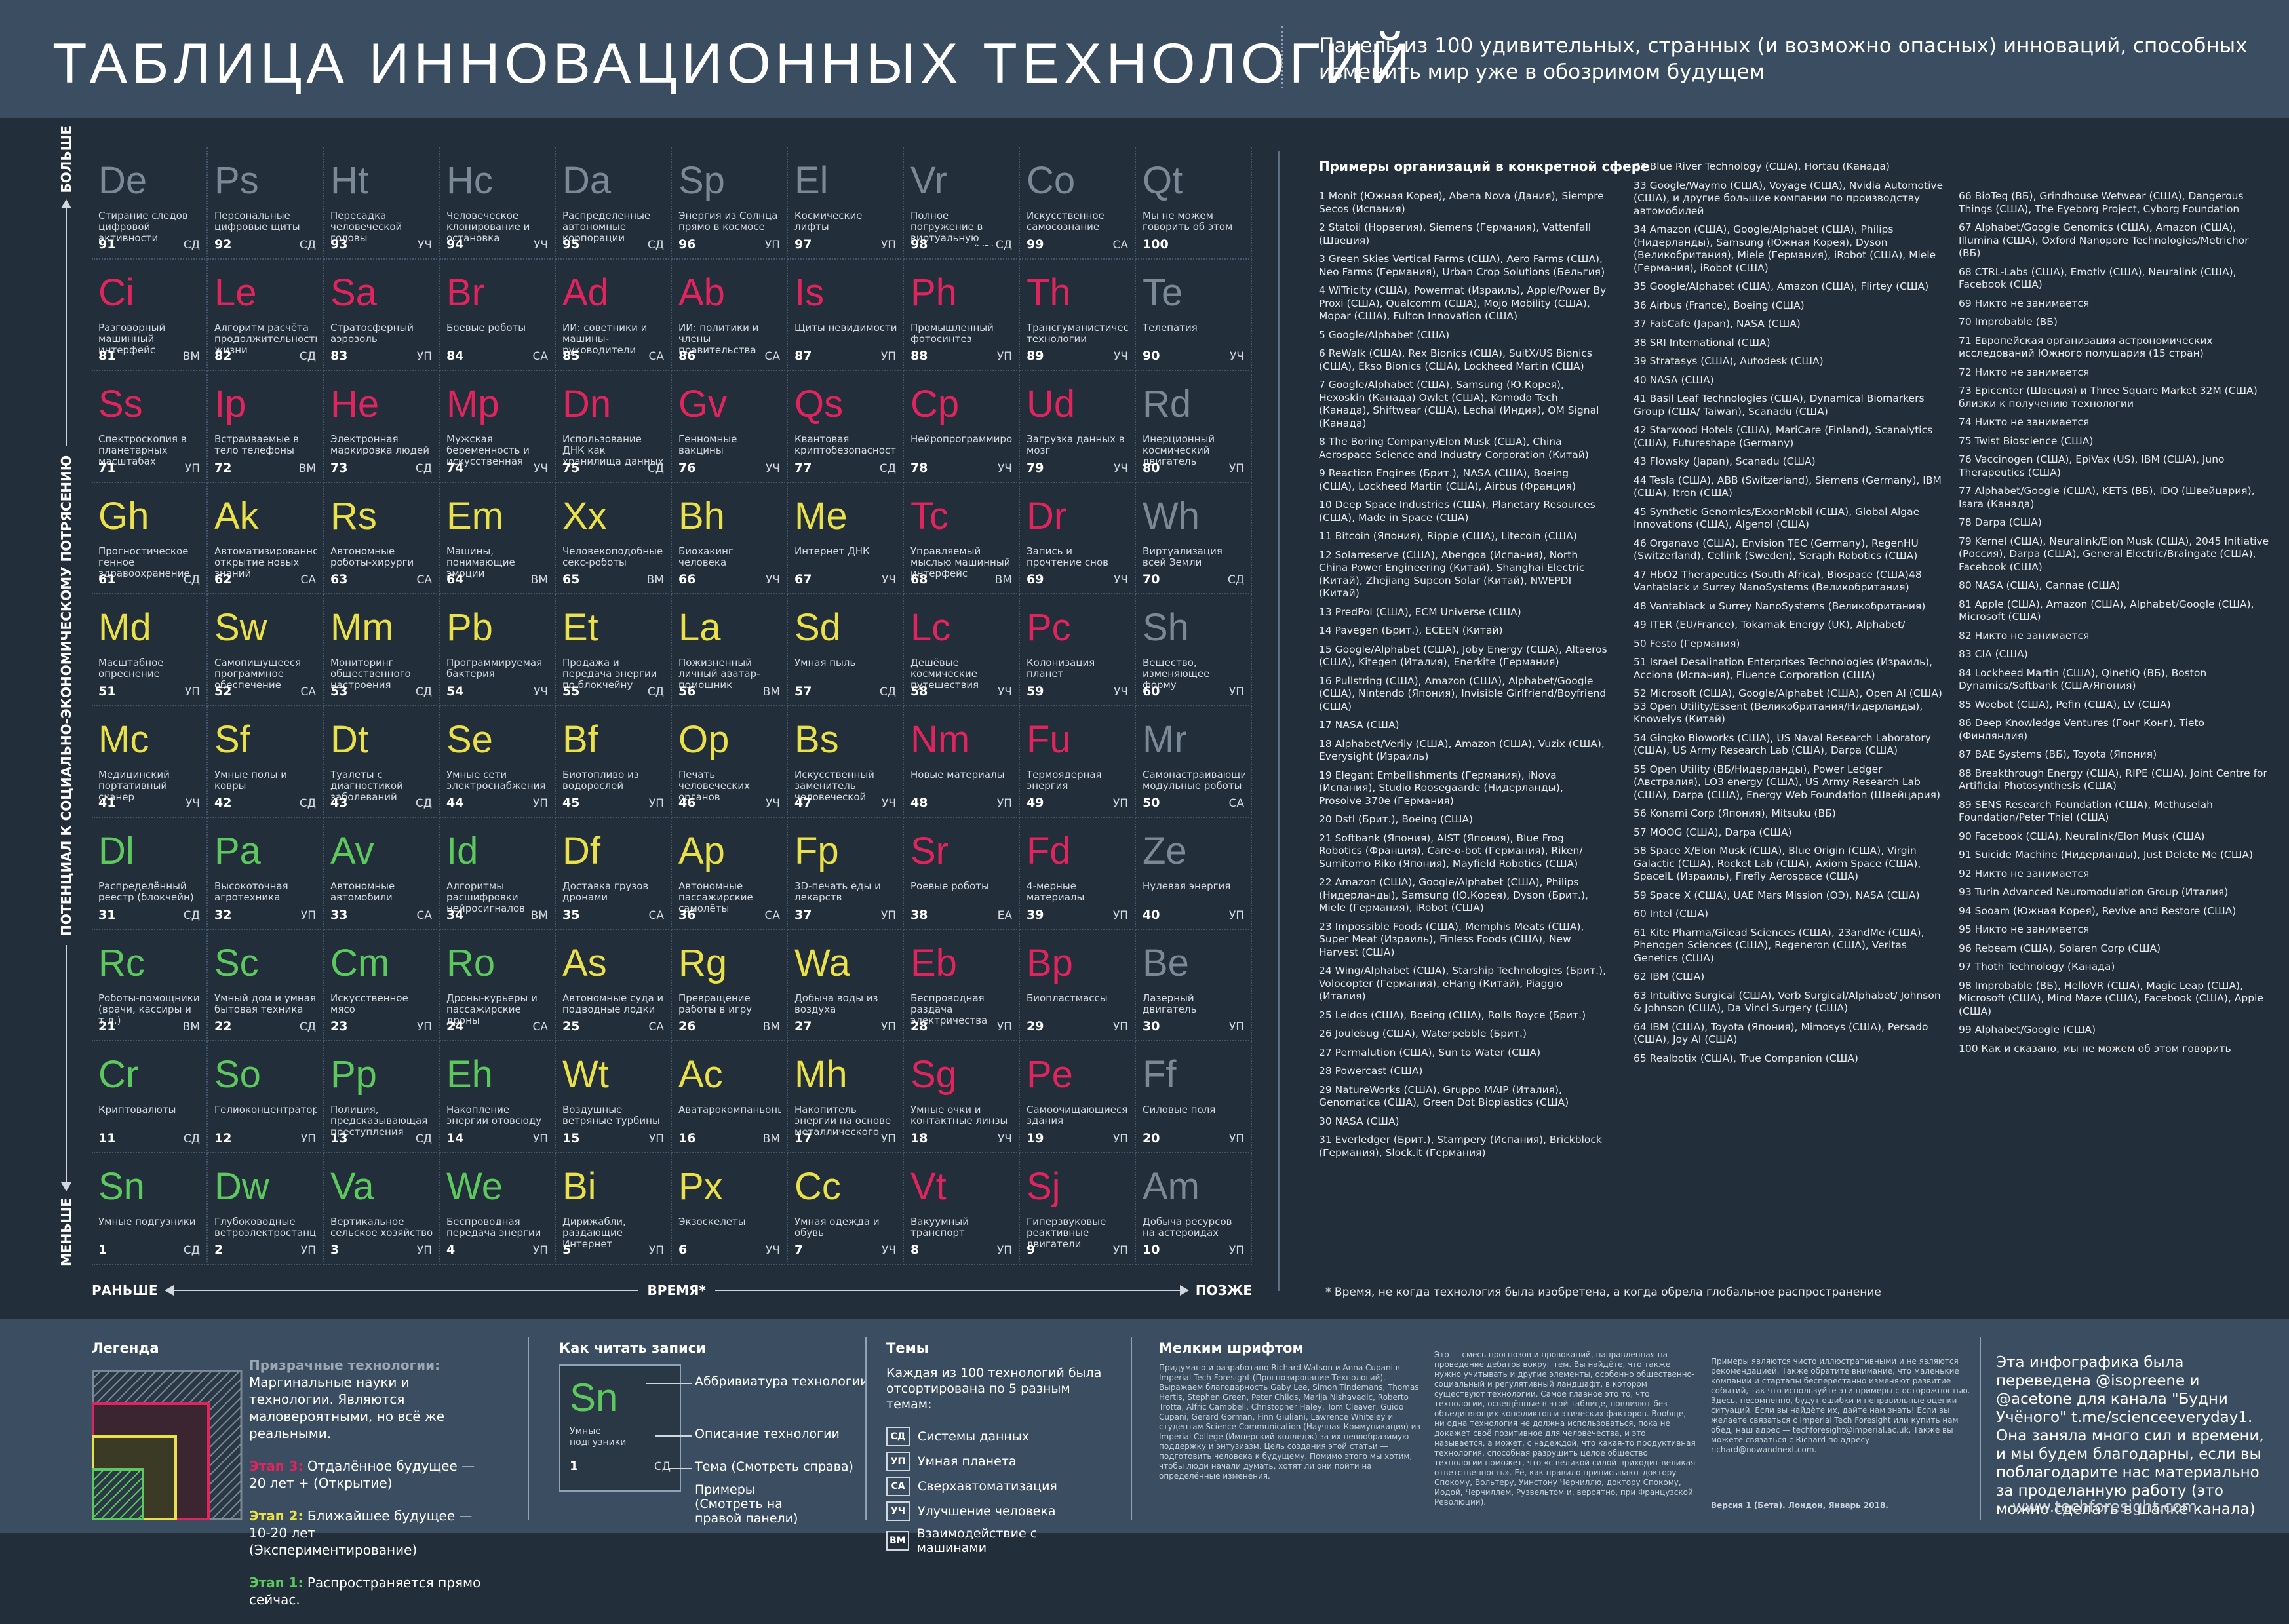 This screenshot has height=1624, width=2289. Describe the element at coordinates (584, 515) in the screenshot. I see `tech-symbol: Xx` at that location.